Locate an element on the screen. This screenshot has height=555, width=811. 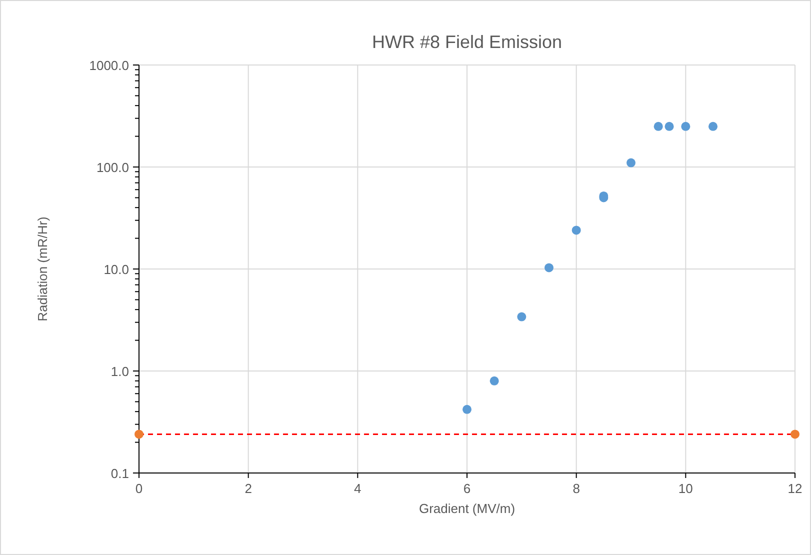
x-tick-label: 2 is located at coordinates (248, 488).